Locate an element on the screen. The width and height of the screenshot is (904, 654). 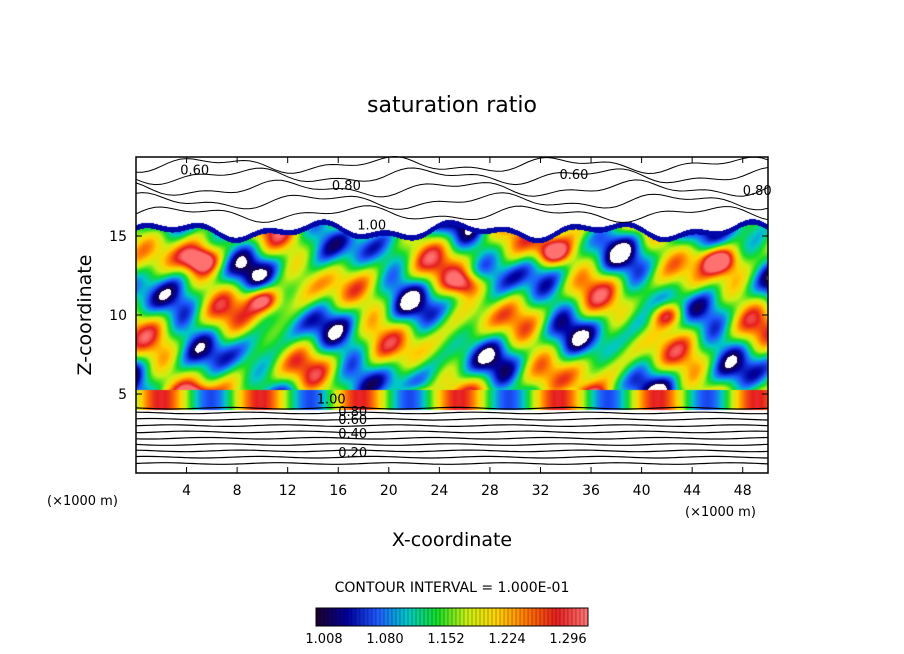
x-tick-label: 40 is located at coordinates (642, 491).